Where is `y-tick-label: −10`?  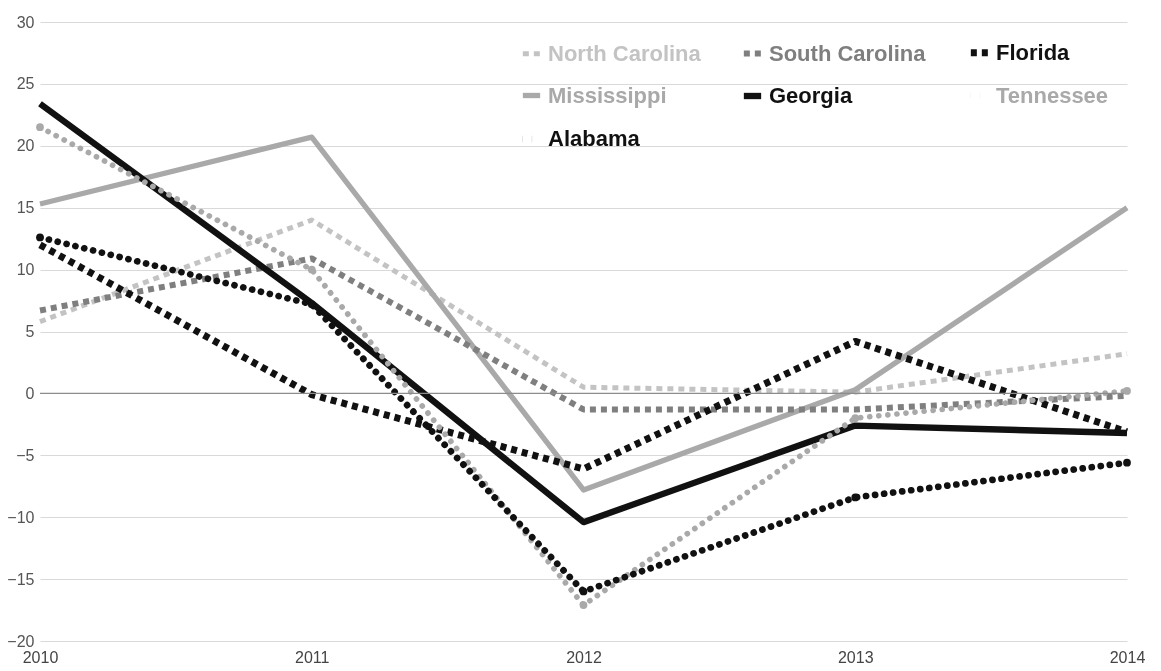 y-tick-label: −10 is located at coordinates (21, 517).